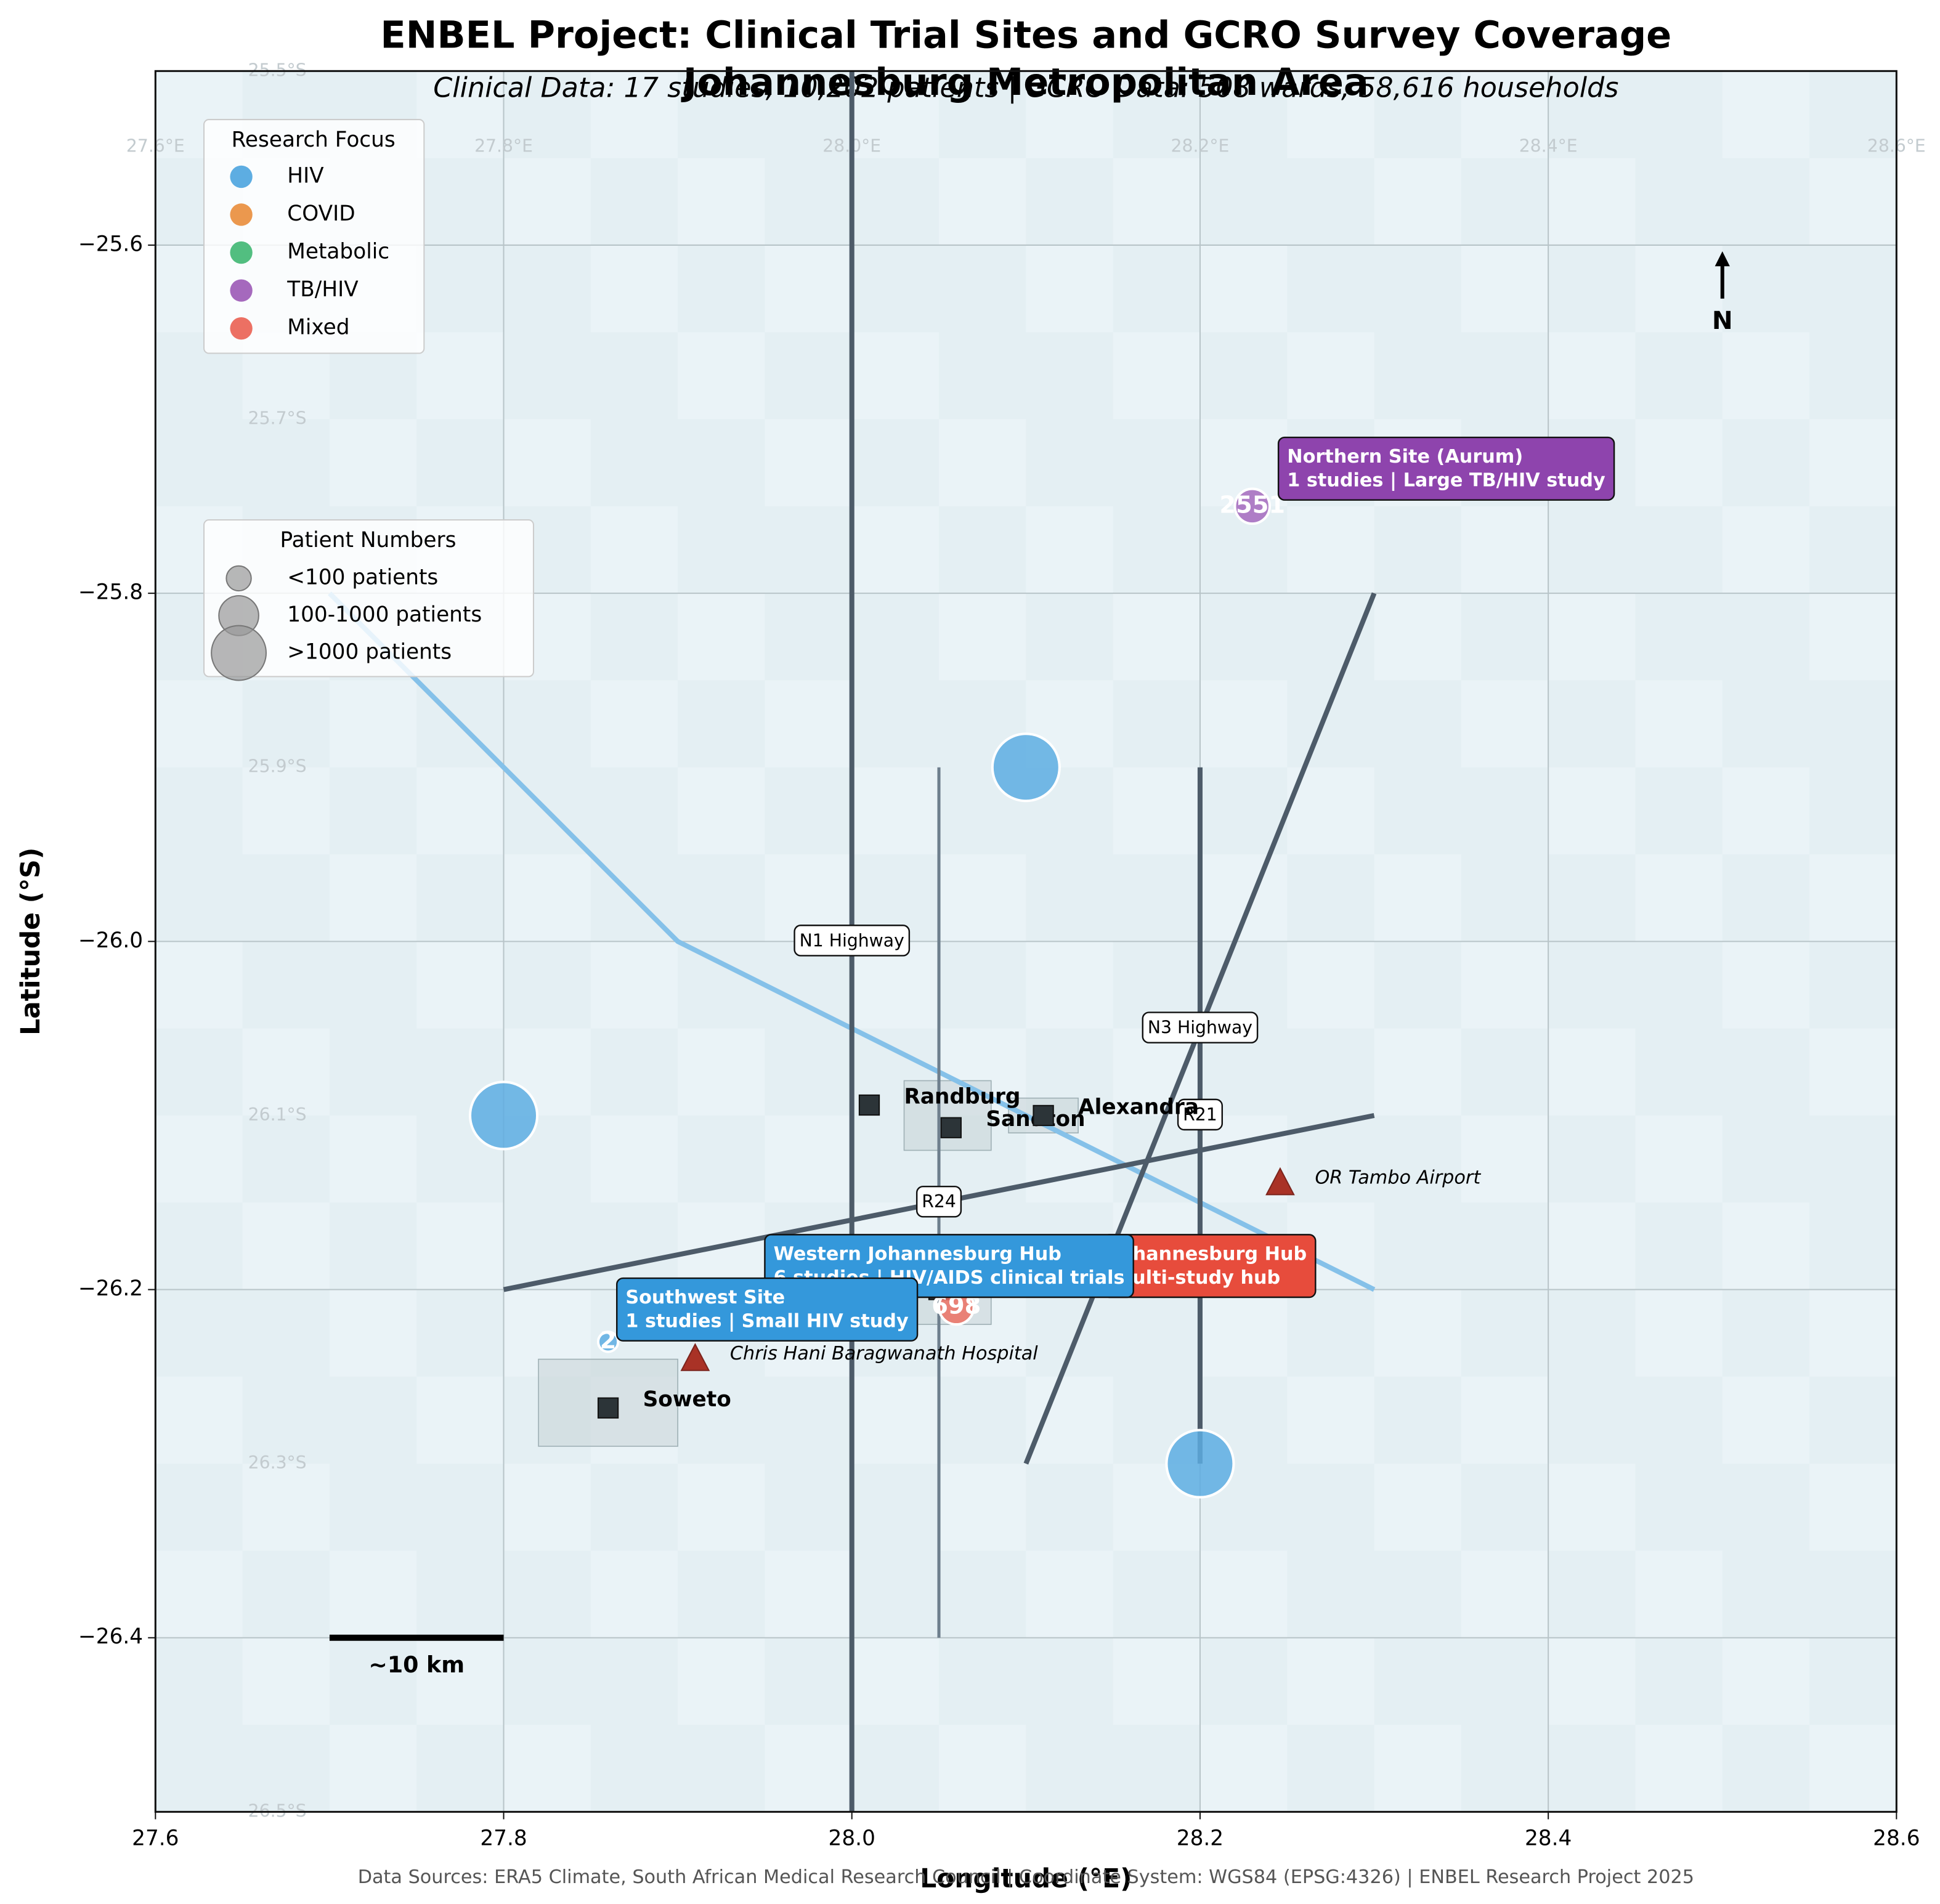  What do you see at coordinates (110, 592) in the screenshot?
I see `y-tick-label: −25.8` at bounding box center [110, 592].